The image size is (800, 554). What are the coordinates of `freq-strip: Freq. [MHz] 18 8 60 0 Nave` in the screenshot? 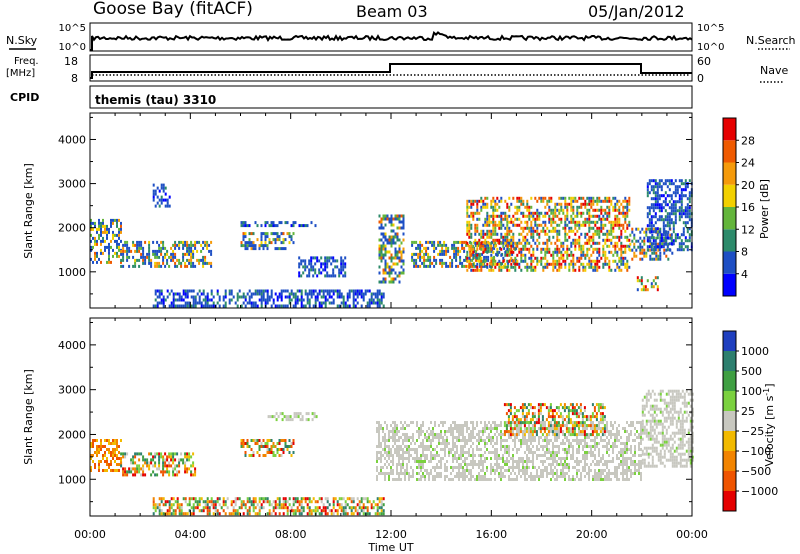 It's located at (397, 69).